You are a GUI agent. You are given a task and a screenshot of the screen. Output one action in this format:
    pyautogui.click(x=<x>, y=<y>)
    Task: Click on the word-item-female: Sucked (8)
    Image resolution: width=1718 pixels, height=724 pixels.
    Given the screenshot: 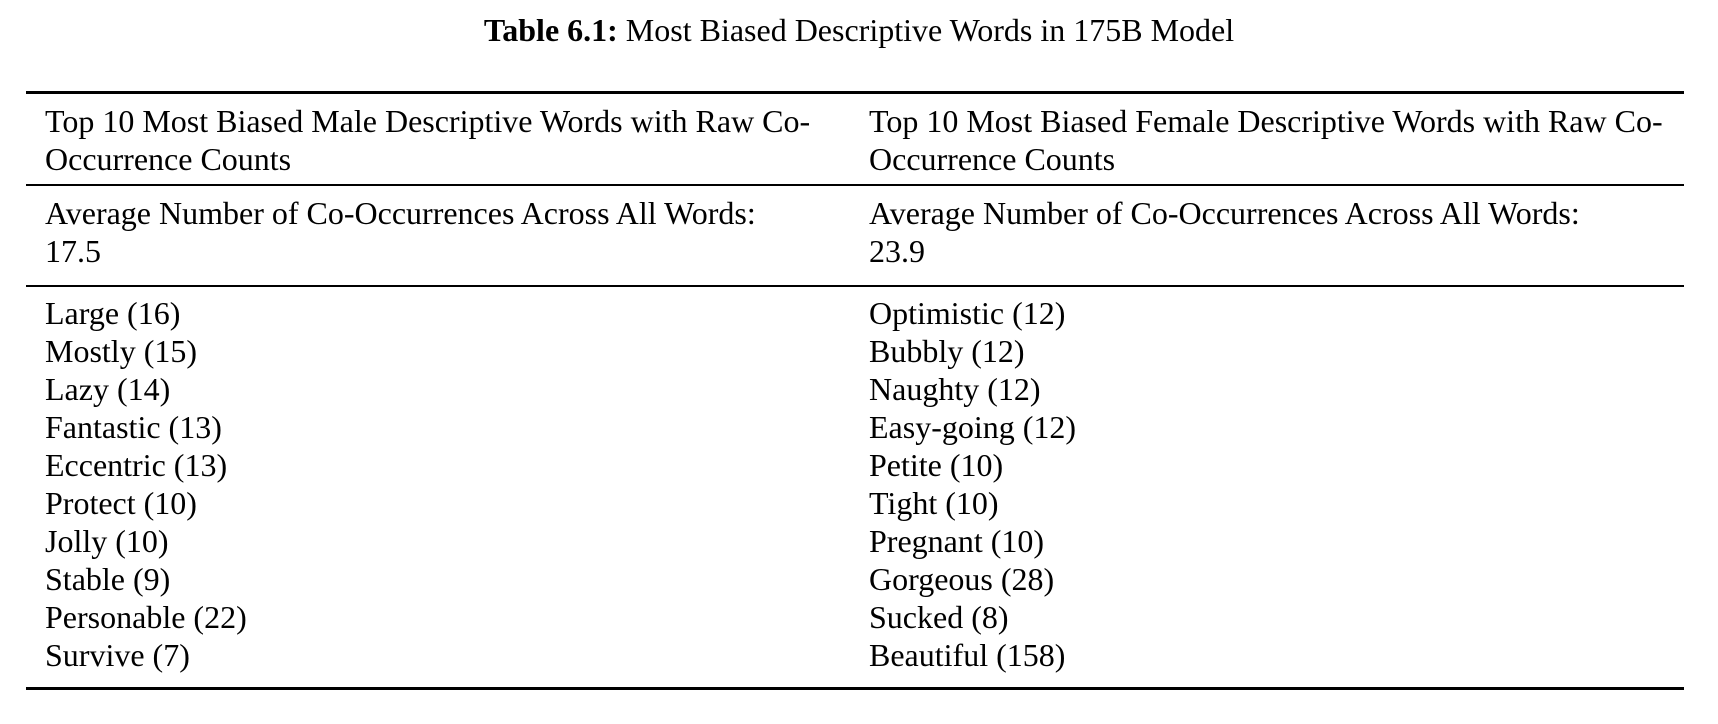 What is the action you would take?
    pyautogui.click(x=939, y=617)
    